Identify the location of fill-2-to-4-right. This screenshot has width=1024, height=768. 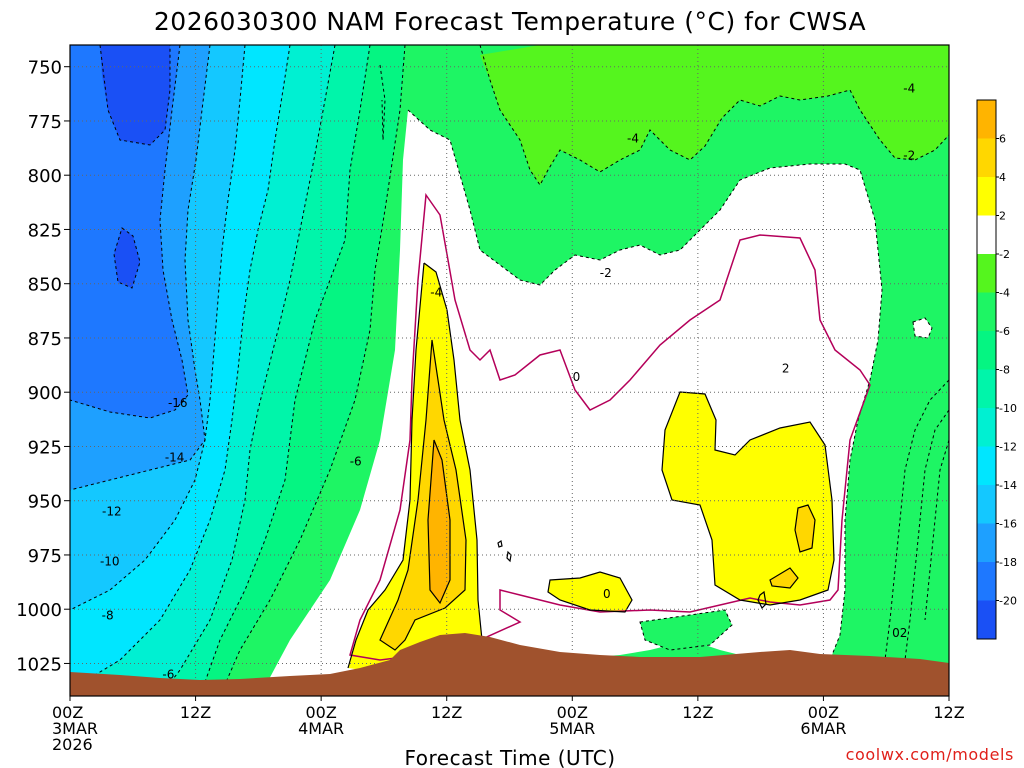
(748, 498).